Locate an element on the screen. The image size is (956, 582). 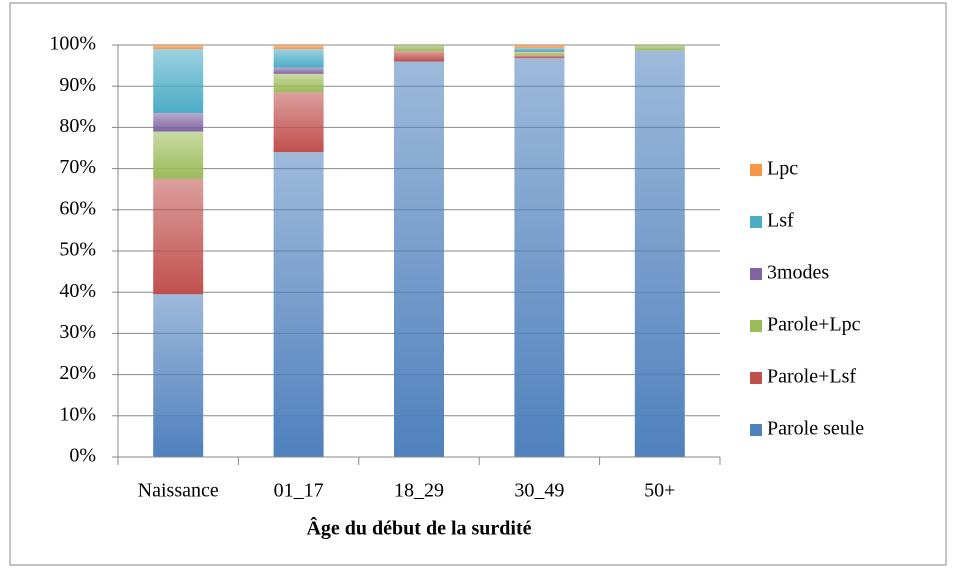
y-tick-label: 0% is located at coordinates (82, 456).